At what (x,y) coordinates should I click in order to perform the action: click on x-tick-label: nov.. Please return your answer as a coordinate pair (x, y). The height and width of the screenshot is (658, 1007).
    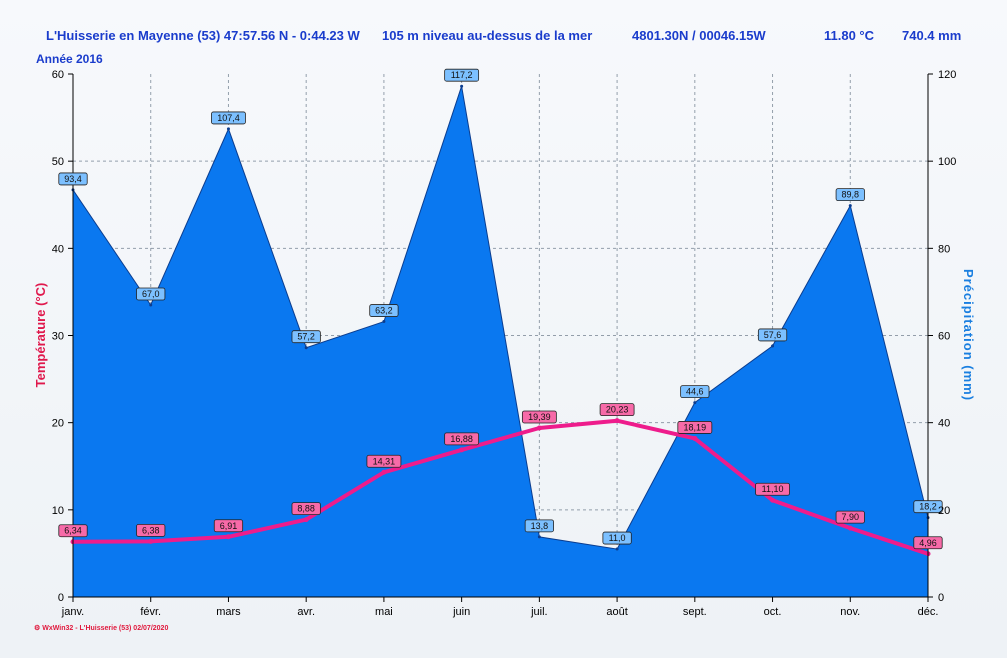
    Looking at the image, I should click on (850, 612).